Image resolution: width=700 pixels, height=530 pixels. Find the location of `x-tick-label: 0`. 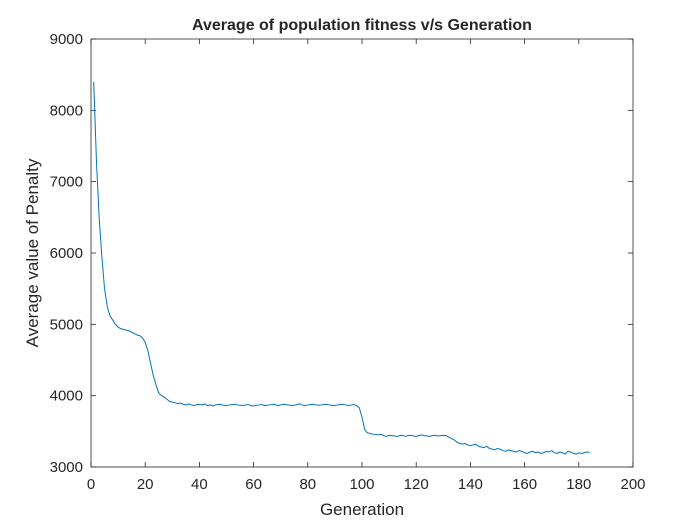

x-tick-label: 0 is located at coordinates (91, 484).